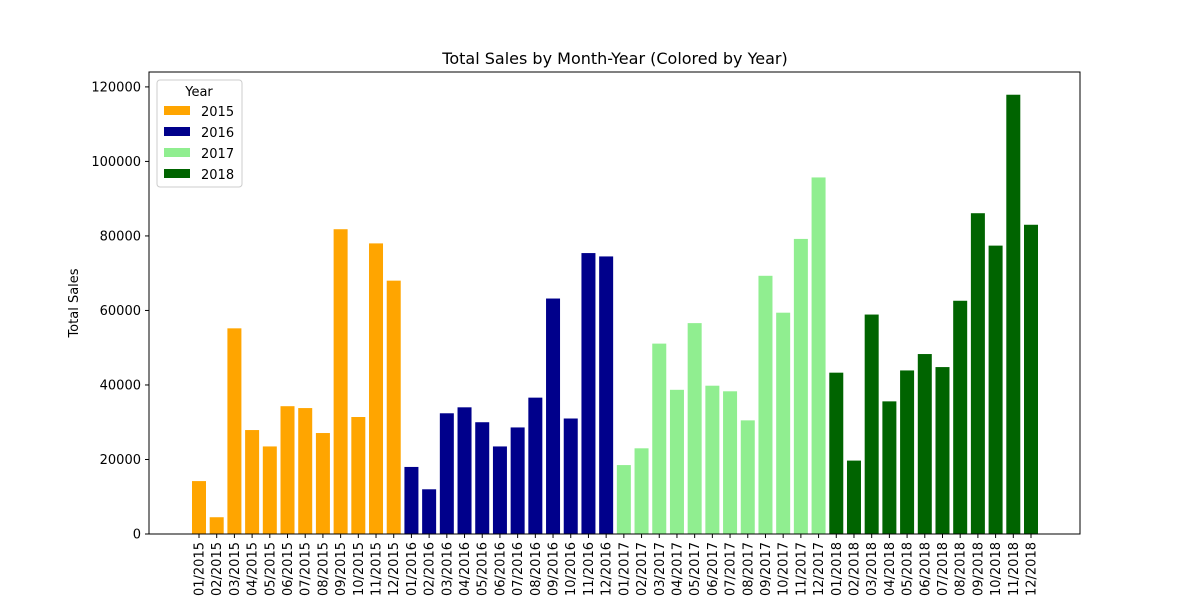 This screenshot has width=1200, height=604. What do you see at coordinates (837, 569) in the screenshot?
I see `x-tick-label: 01/2018` at bounding box center [837, 569].